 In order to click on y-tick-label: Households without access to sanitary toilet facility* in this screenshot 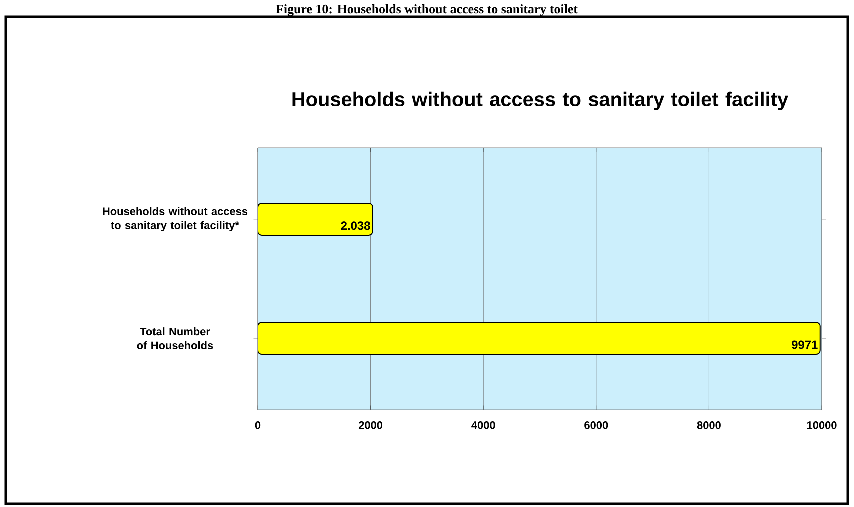, I will do `click(175, 219)`.